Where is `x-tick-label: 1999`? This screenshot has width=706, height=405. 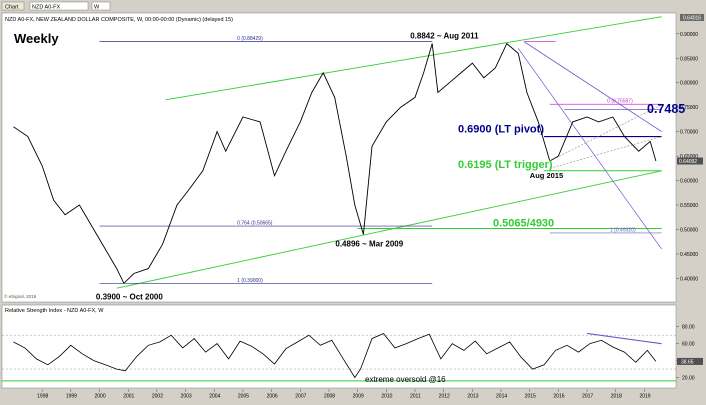 x-tick-label: 1999 is located at coordinates (71, 397).